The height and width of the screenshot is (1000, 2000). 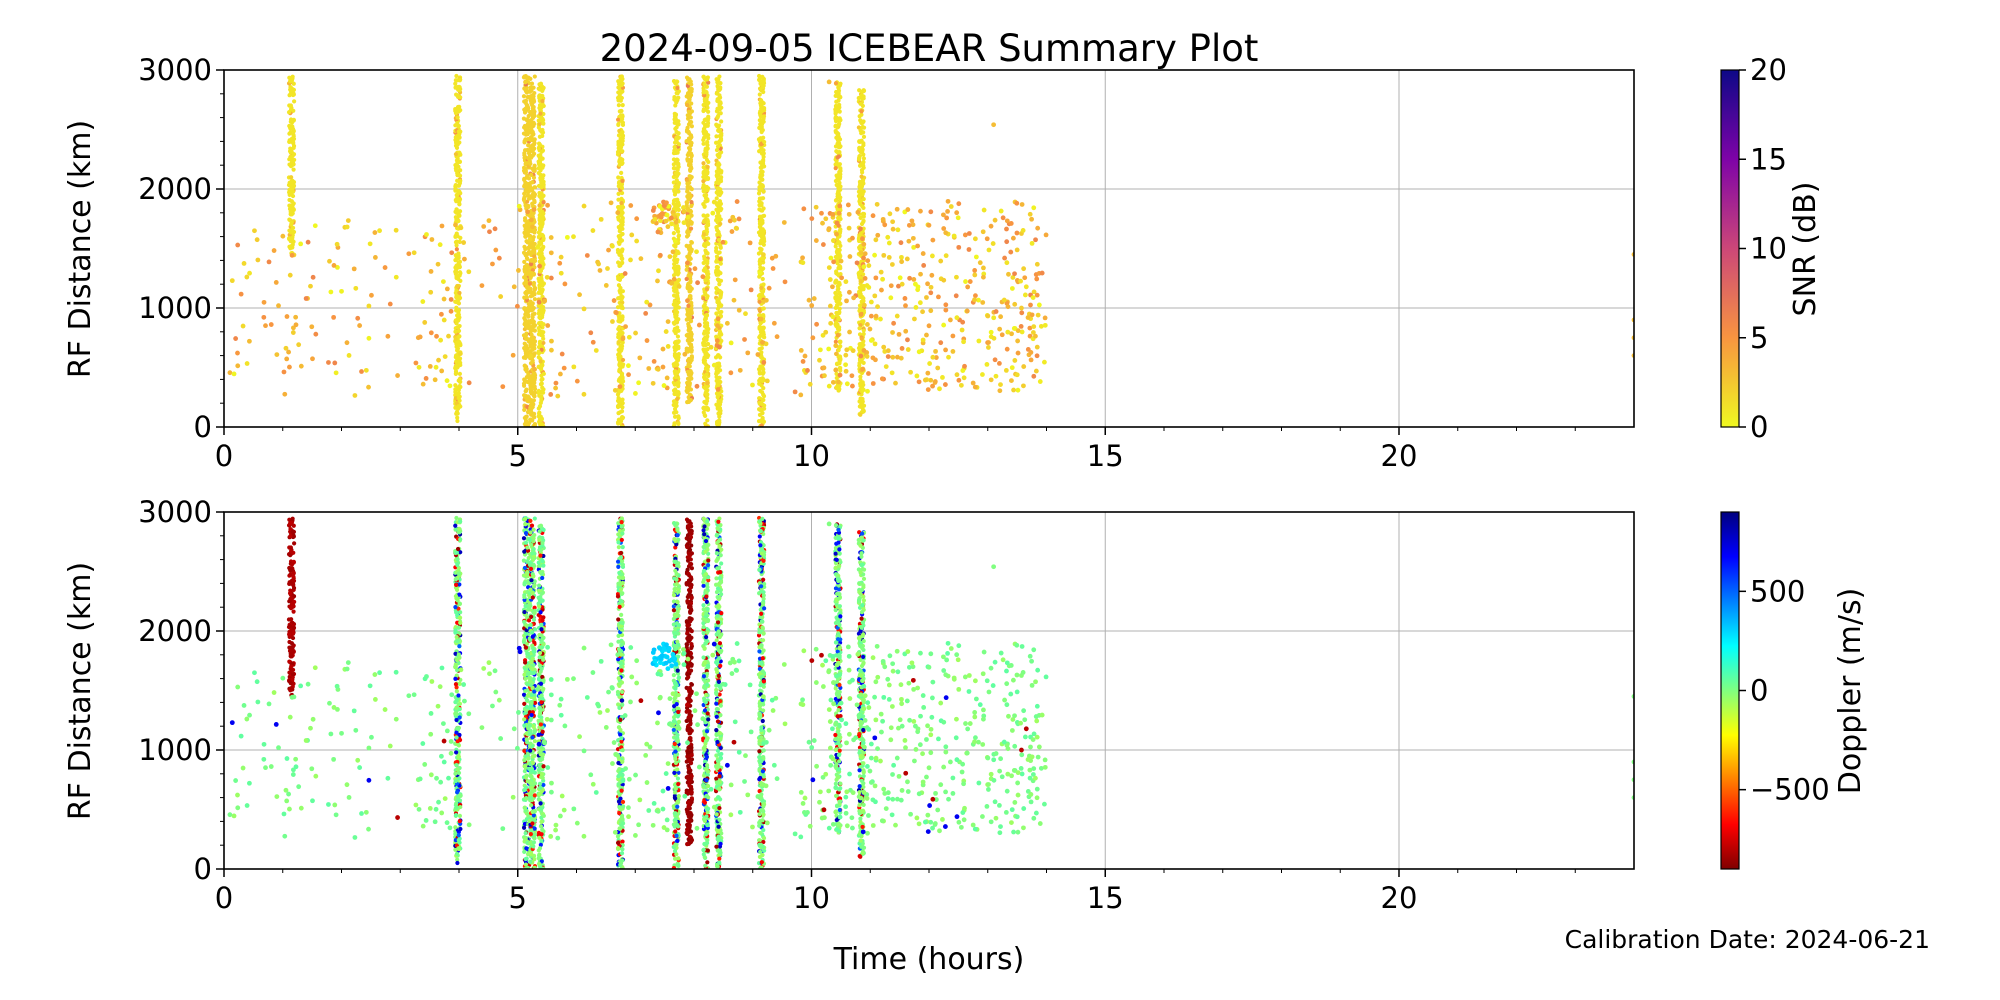 I want to click on x-tick-label: 0, so click(x=224, y=456).